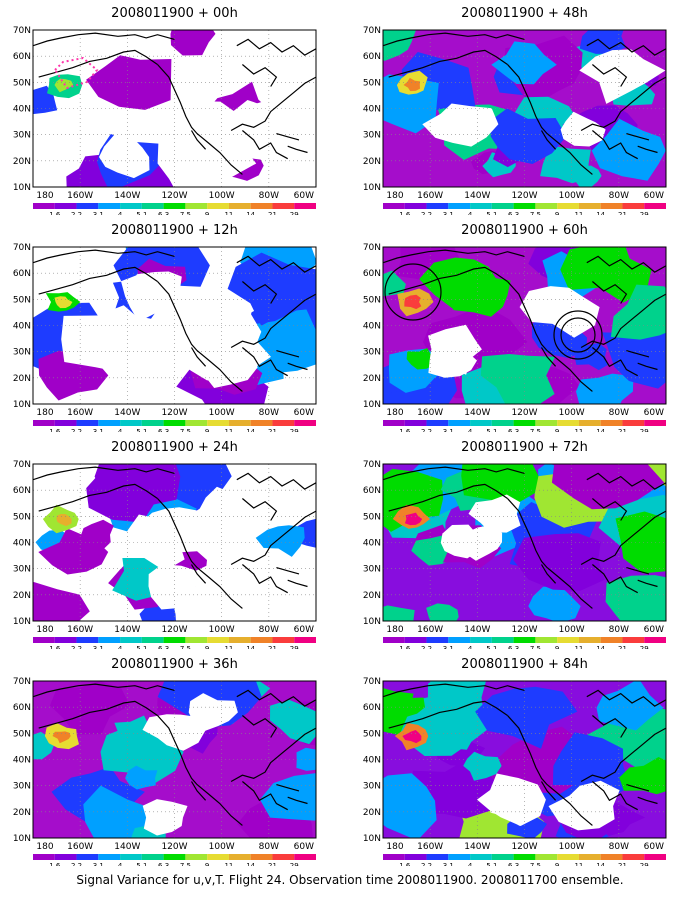 This screenshot has height=900, width=700. I want to click on panel-title: 2008011900 + 84h, so click(524, 664).